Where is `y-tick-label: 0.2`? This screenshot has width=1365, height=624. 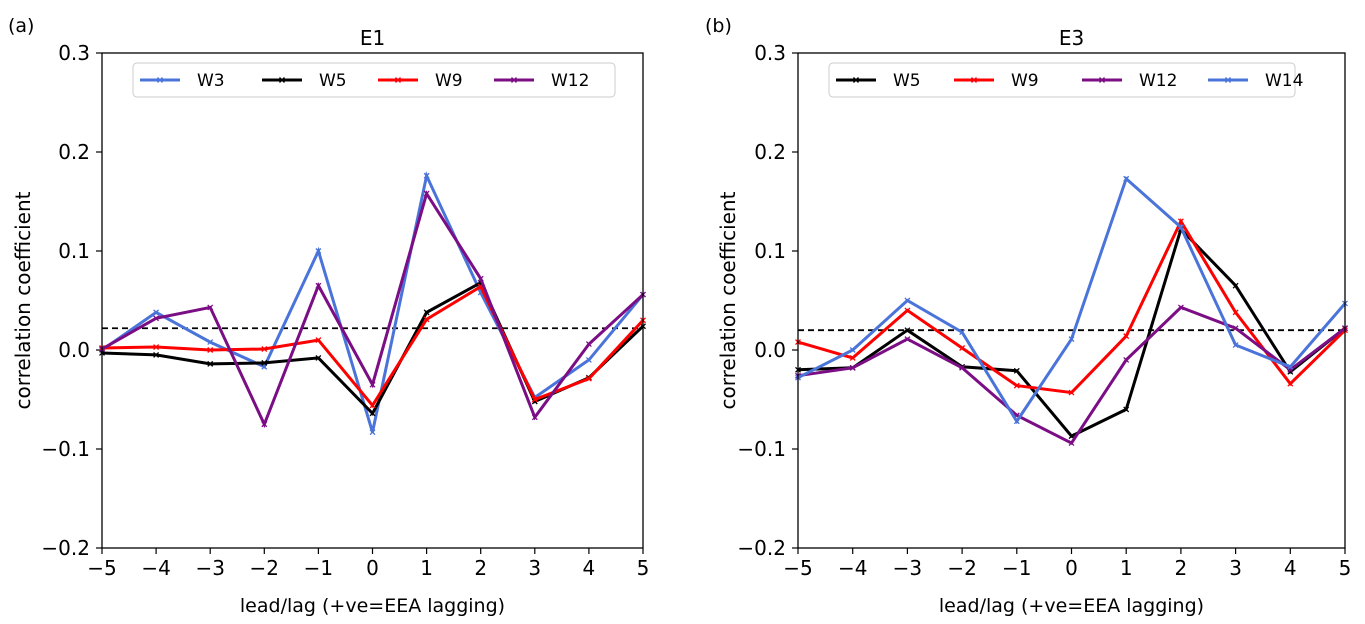 y-tick-label: 0.2 is located at coordinates (74, 152).